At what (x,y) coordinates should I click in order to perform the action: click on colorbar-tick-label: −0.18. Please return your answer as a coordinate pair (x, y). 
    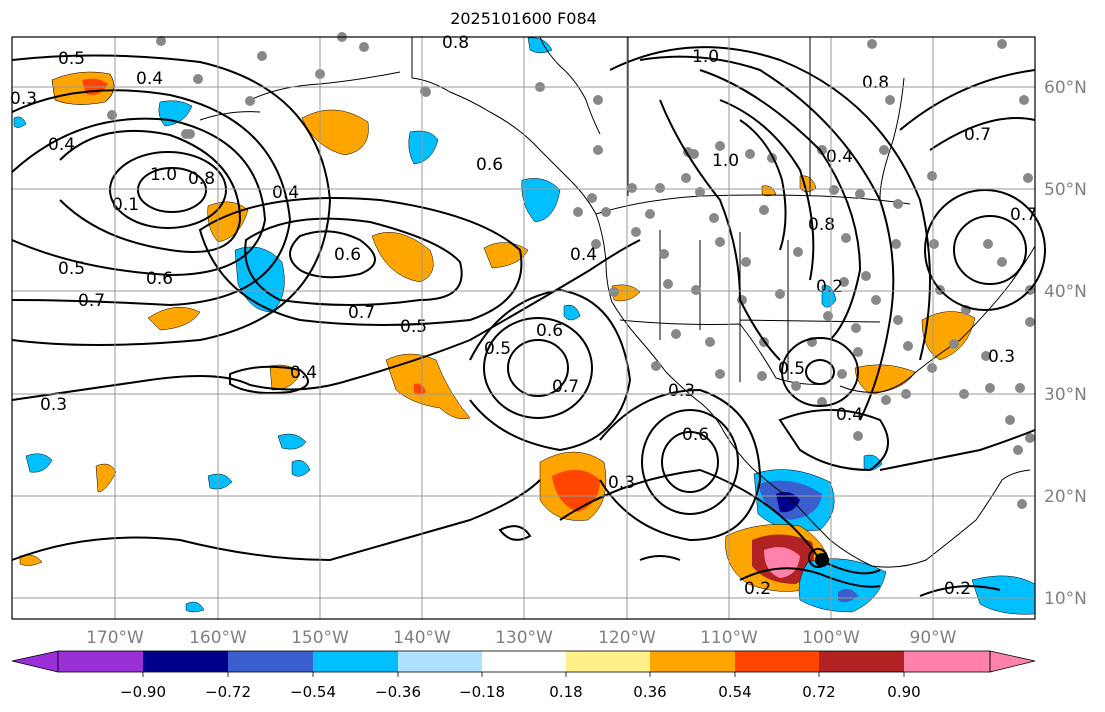
    Looking at the image, I should click on (482, 692).